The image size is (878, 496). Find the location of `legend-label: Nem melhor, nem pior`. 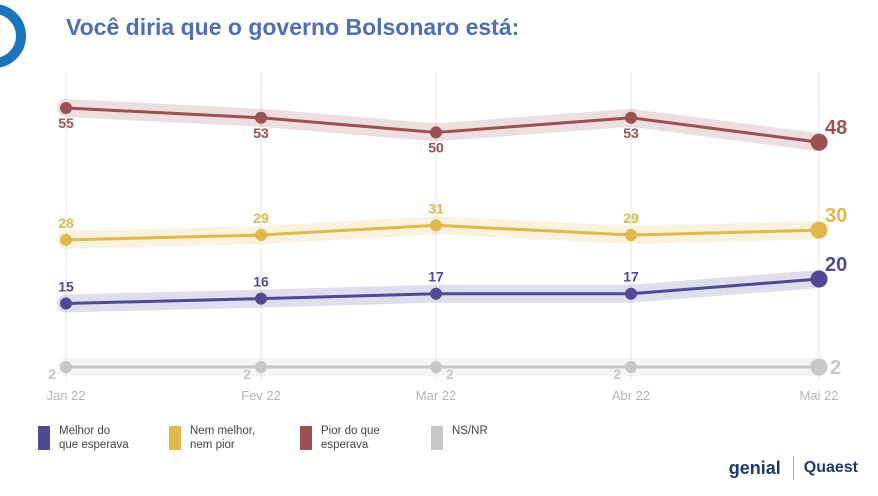

legend-label: Nem melhor, nem pior is located at coordinates (223, 438).